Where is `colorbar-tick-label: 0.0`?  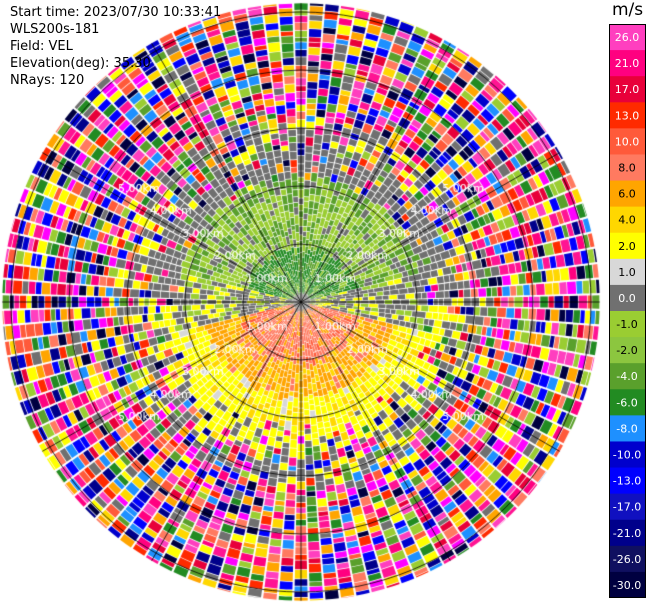 colorbar-tick-label: 0.0 is located at coordinates (627, 298).